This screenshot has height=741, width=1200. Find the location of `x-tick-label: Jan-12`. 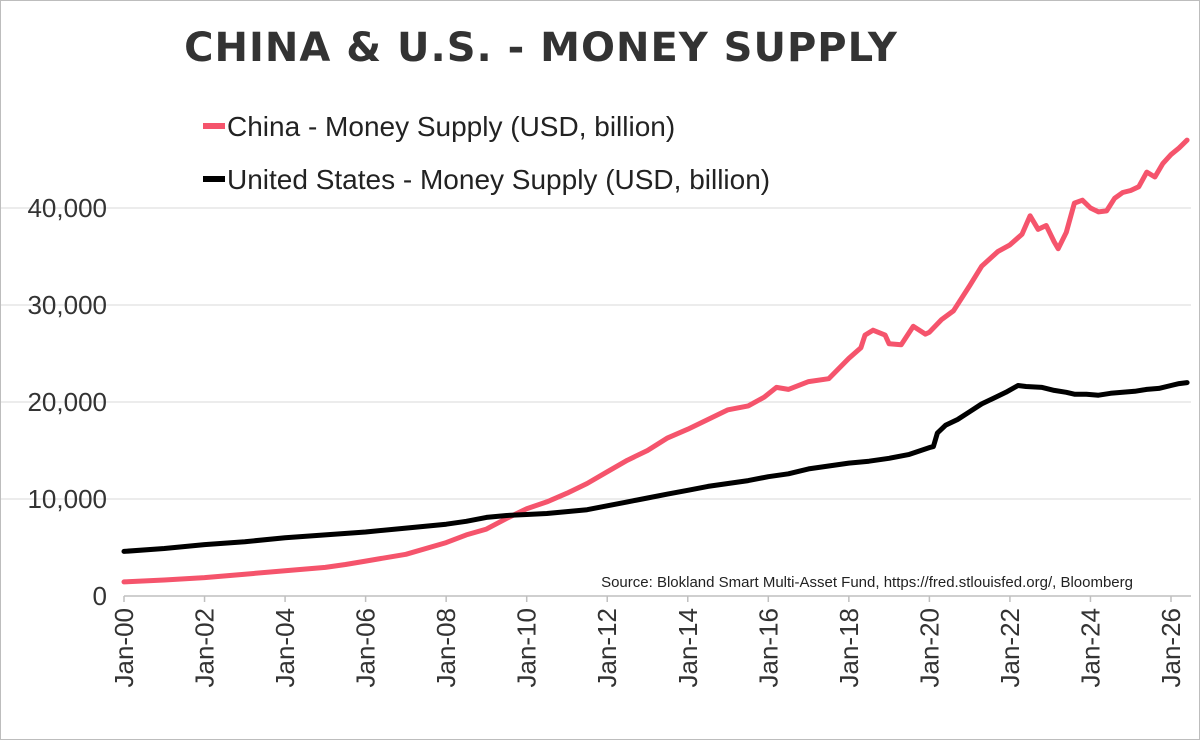

x-tick-label: Jan-12 is located at coordinates (607, 648).